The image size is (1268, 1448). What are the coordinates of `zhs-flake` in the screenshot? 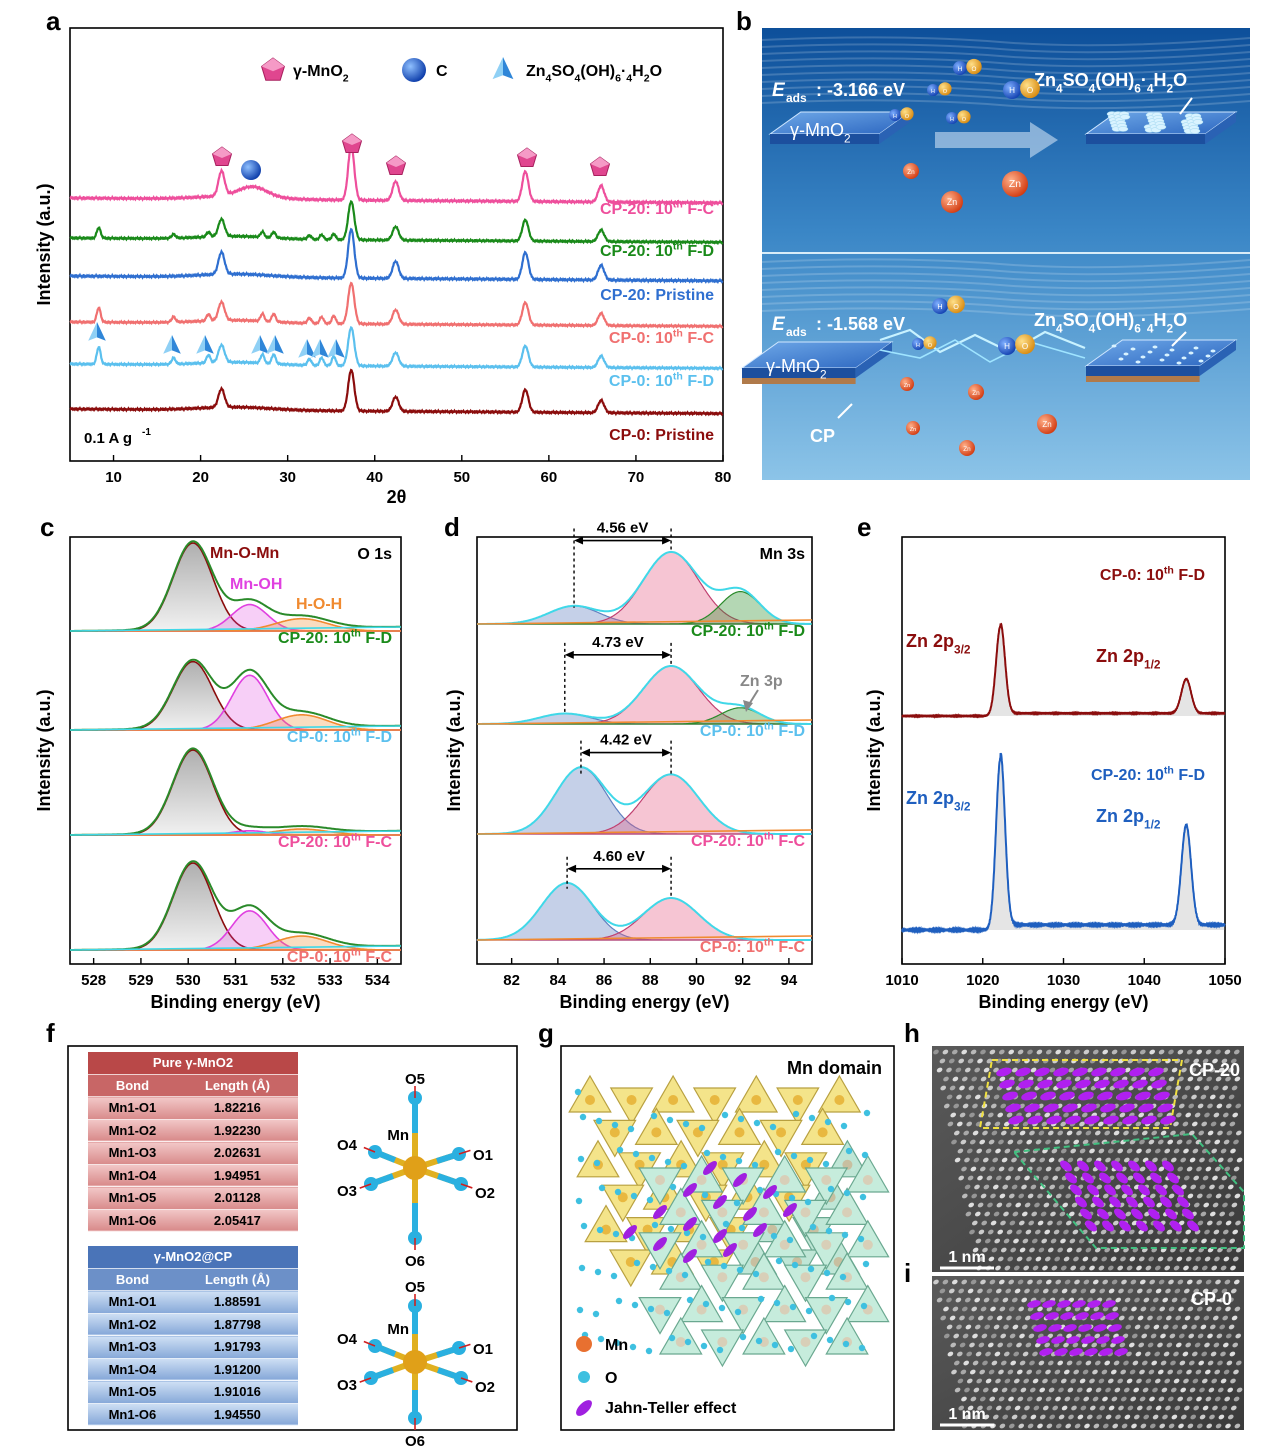 It's located at (1198, 122).